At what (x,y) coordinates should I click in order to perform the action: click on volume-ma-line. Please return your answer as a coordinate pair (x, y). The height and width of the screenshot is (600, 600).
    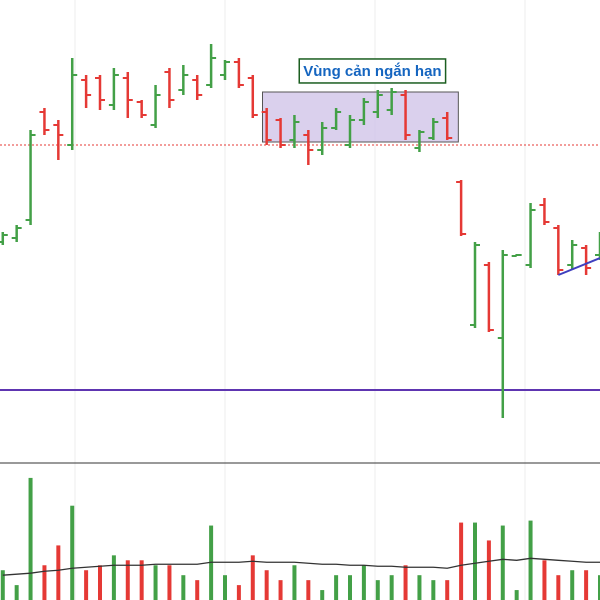
    Looking at the image, I should click on (301, 566).